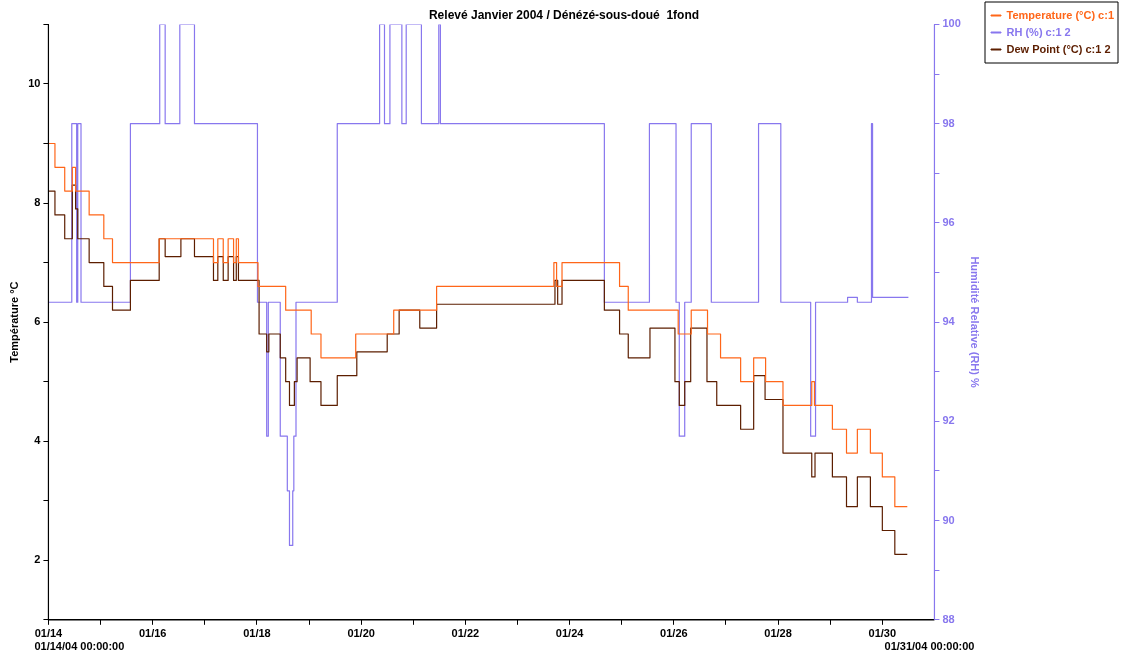  What do you see at coordinates (465, 633) in the screenshot?
I see `x-tick-label: 01/22` at bounding box center [465, 633].